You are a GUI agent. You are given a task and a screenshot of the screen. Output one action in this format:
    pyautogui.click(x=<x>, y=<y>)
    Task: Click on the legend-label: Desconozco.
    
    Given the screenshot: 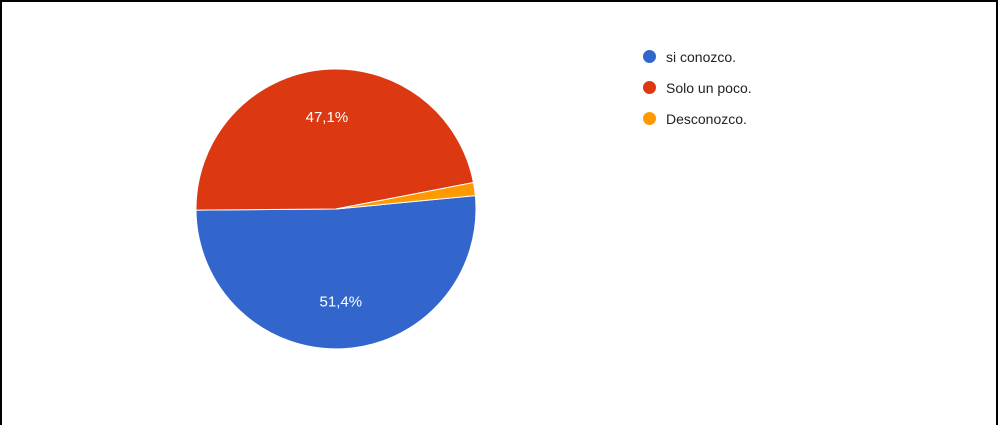 What is the action you would take?
    pyautogui.click(x=706, y=118)
    